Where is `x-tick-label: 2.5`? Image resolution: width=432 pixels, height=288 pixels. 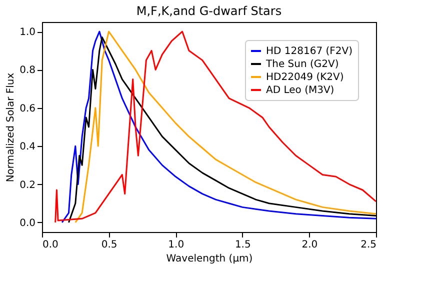
x-tick-label: 2.5 is located at coordinates (368, 245).